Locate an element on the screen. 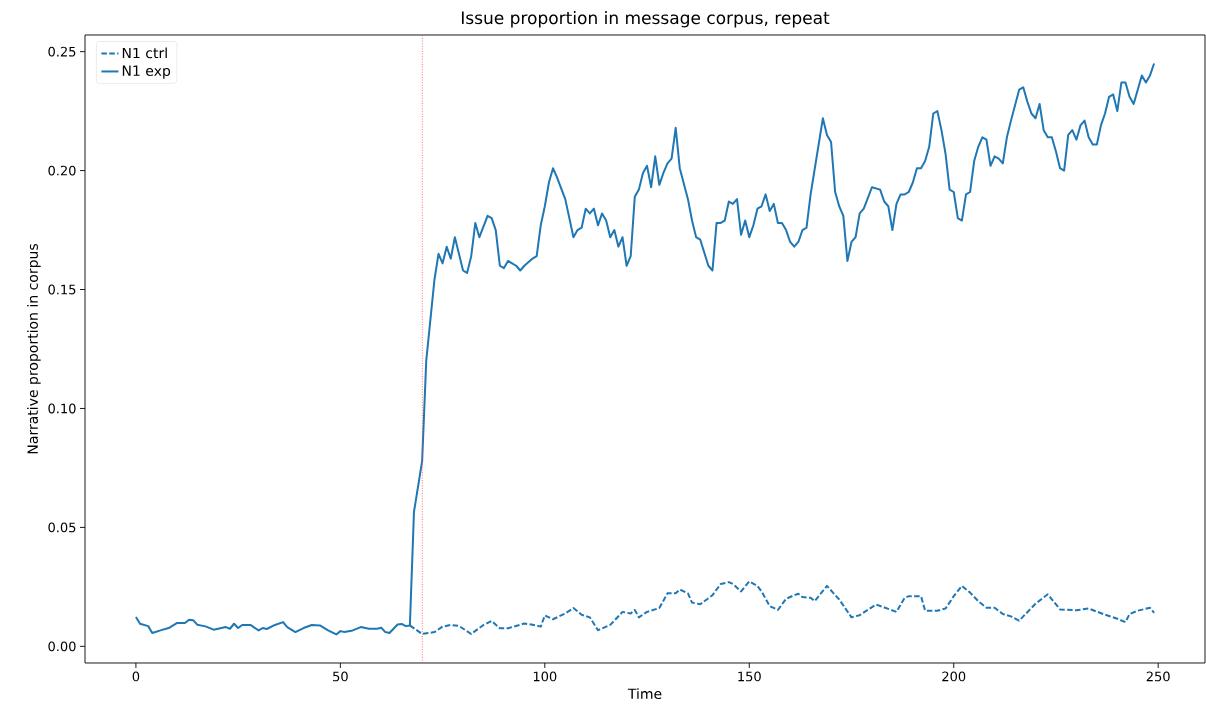 This screenshot has width=1206, height=716. y-tick-label: 0.25 is located at coordinates (62, 51).